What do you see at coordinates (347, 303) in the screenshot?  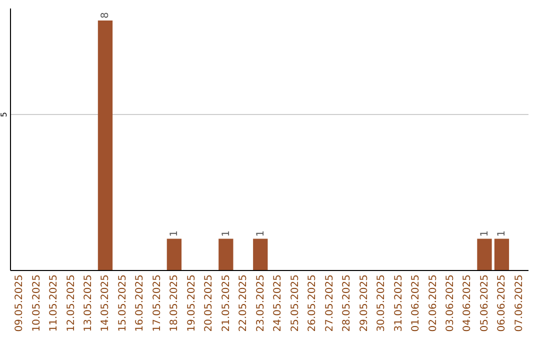 I see `x-tick-label: 28.05.2025` at bounding box center [347, 303].